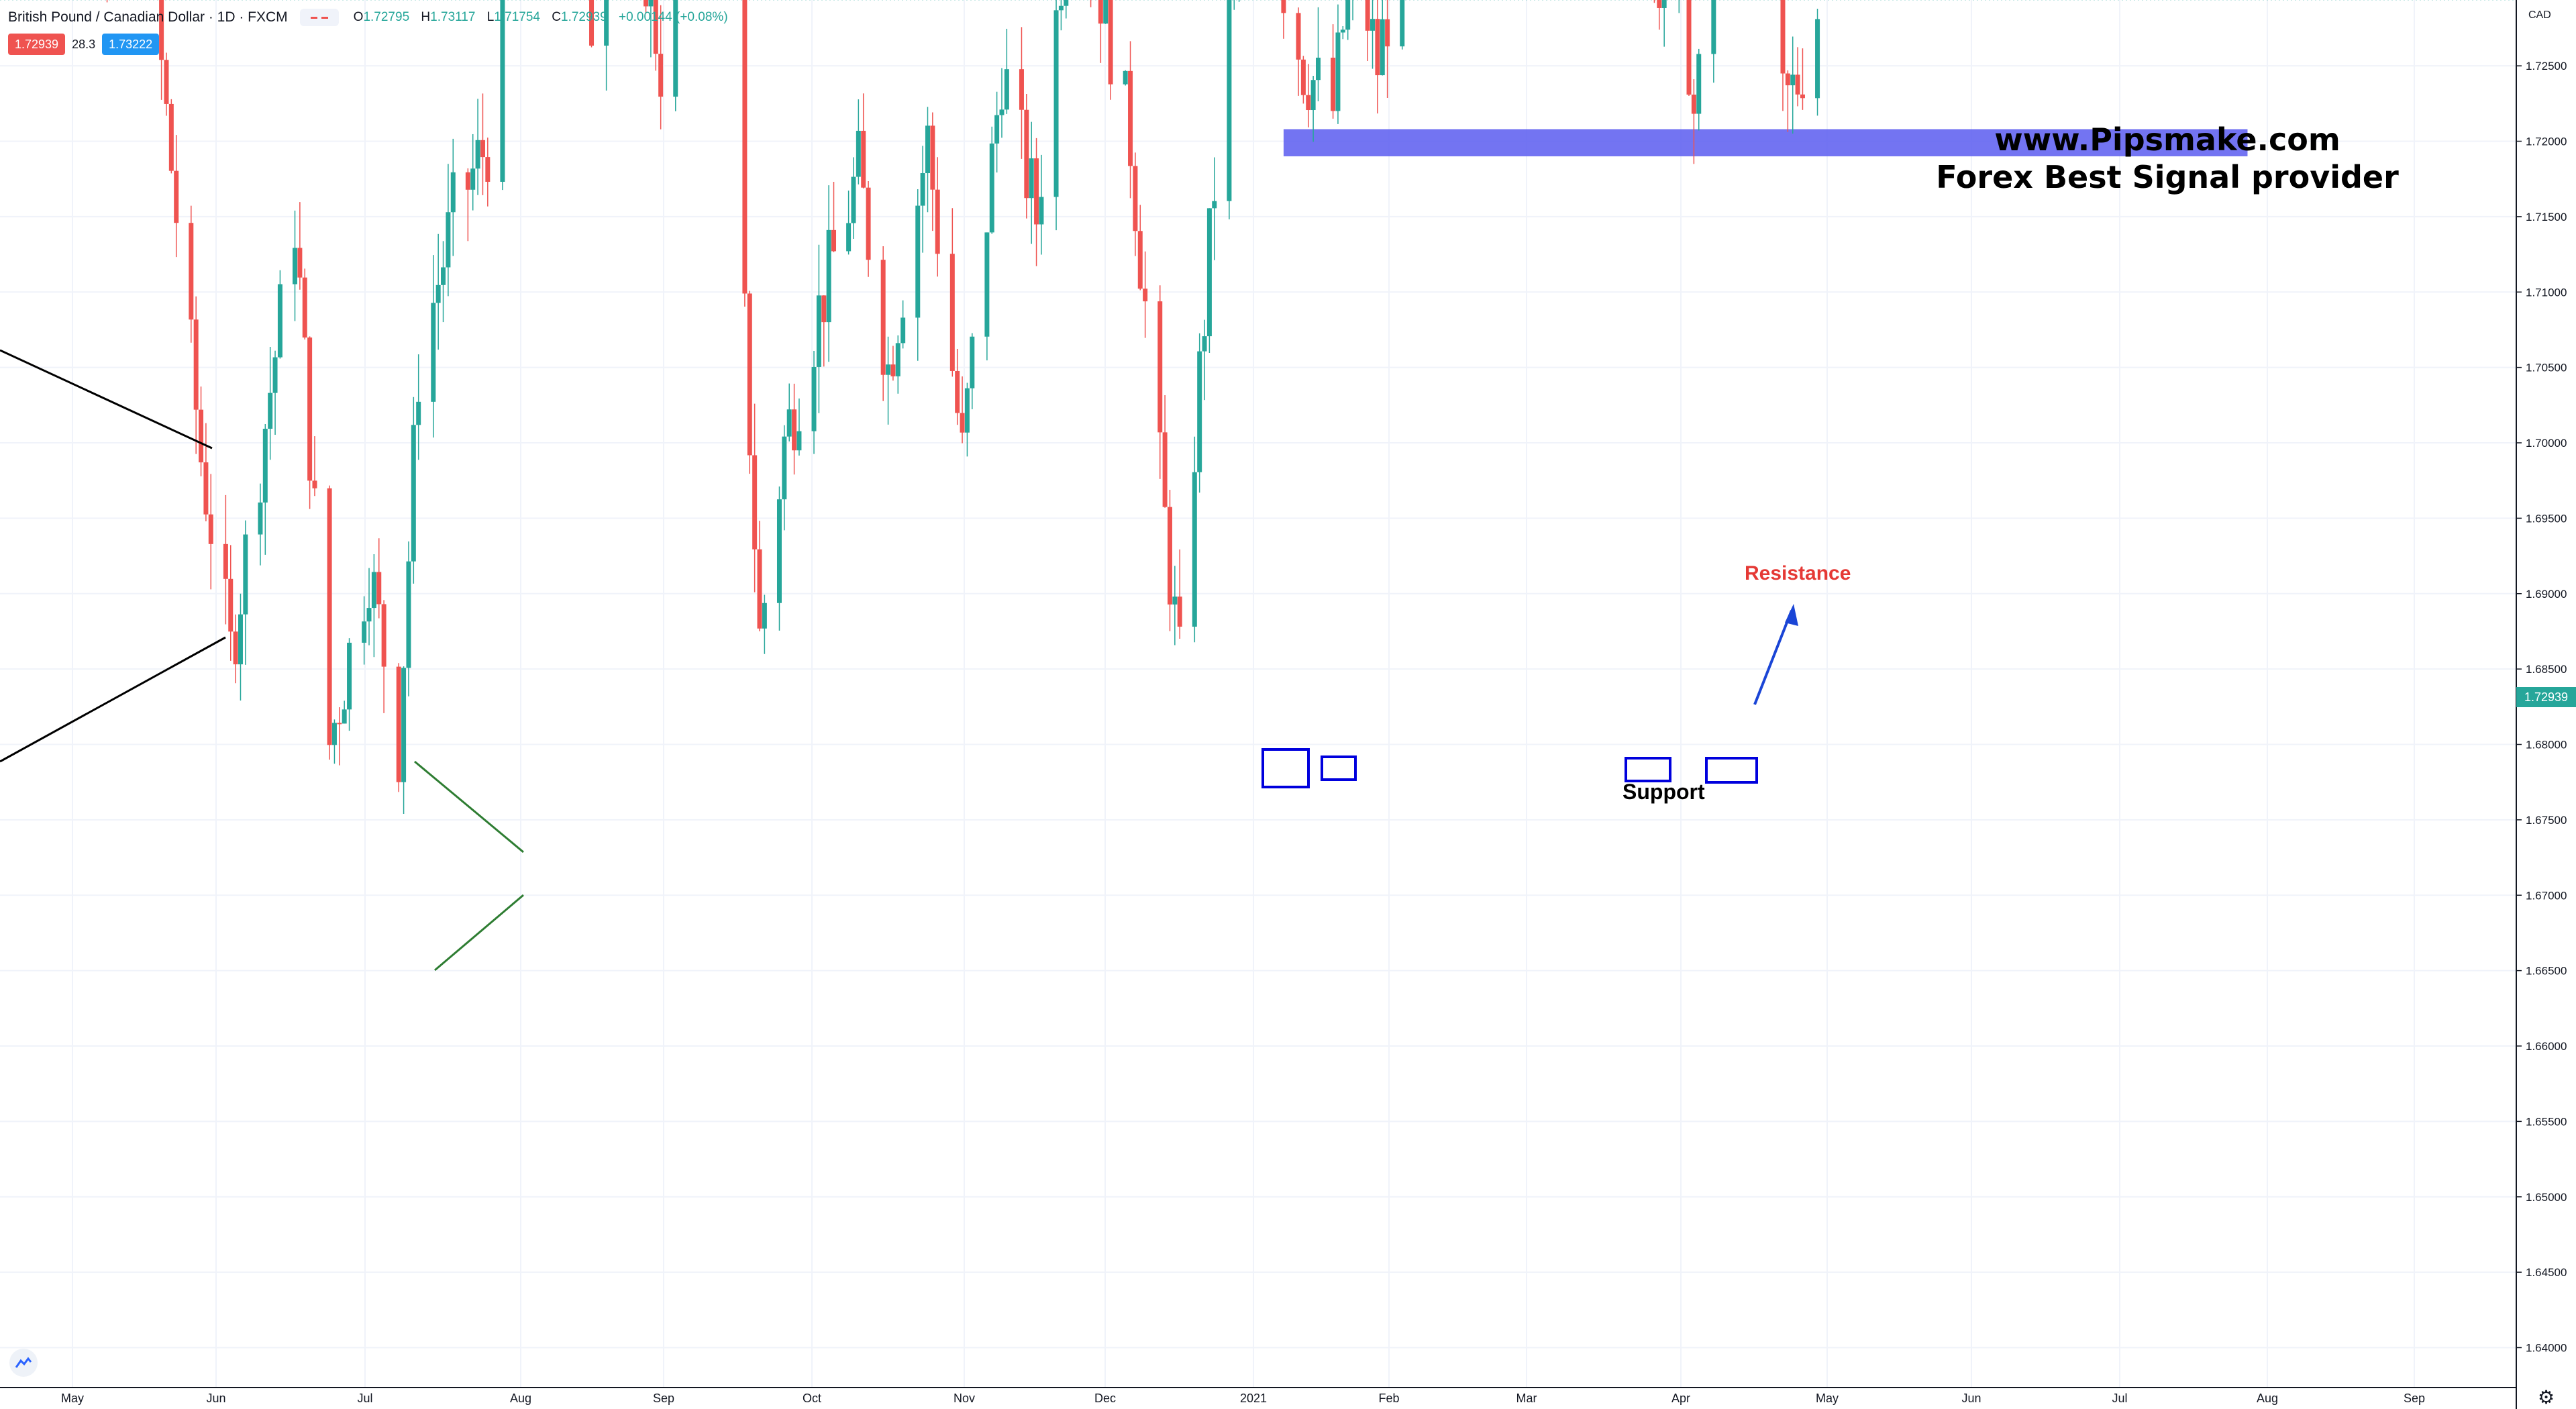  Describe the element at coordinates (23, 1363) in the screenshot. I see `tradingview-logo-icon` at that location.